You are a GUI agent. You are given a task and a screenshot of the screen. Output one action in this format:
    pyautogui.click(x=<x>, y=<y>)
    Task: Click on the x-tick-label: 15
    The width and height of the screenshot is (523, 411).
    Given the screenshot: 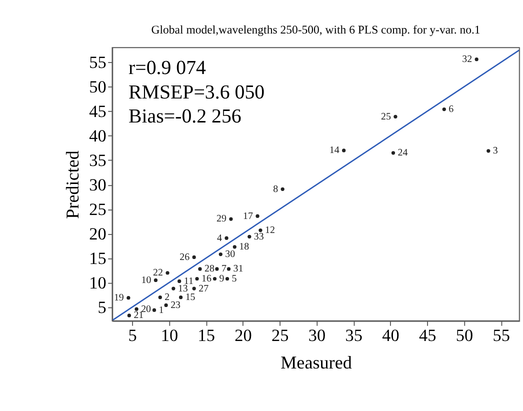 What is the action you would take?
    pyautogui.click(x=206, y=336)
    